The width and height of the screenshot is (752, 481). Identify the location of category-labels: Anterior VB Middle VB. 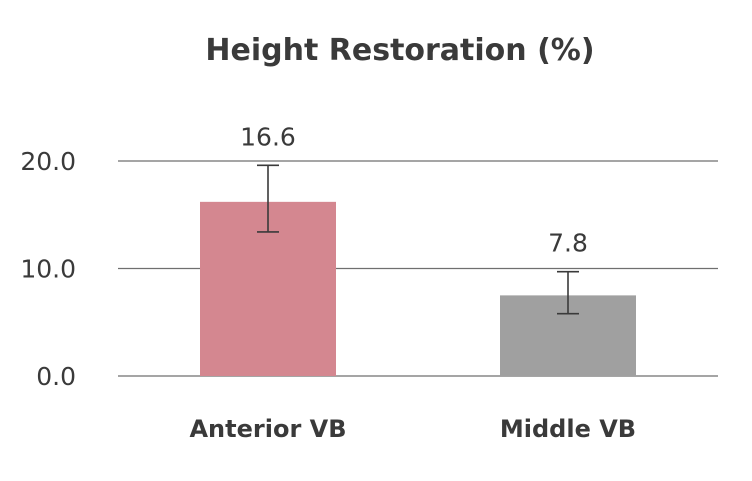
(412, 429).